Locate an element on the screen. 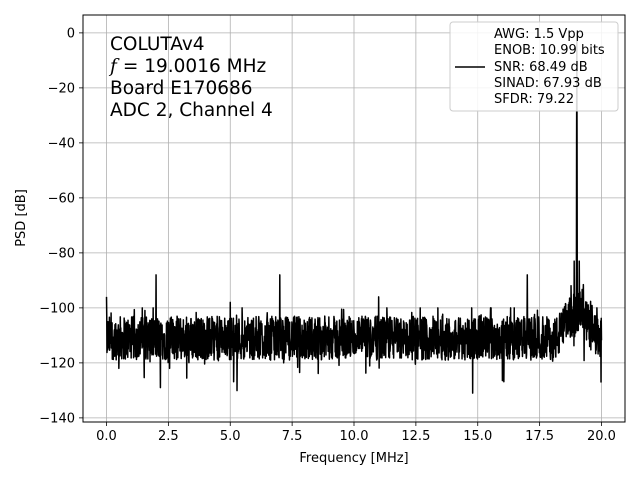 The height and width of the screenshot is (480, 640). x-tick: 17.5 is located at coordinates (539, 433).